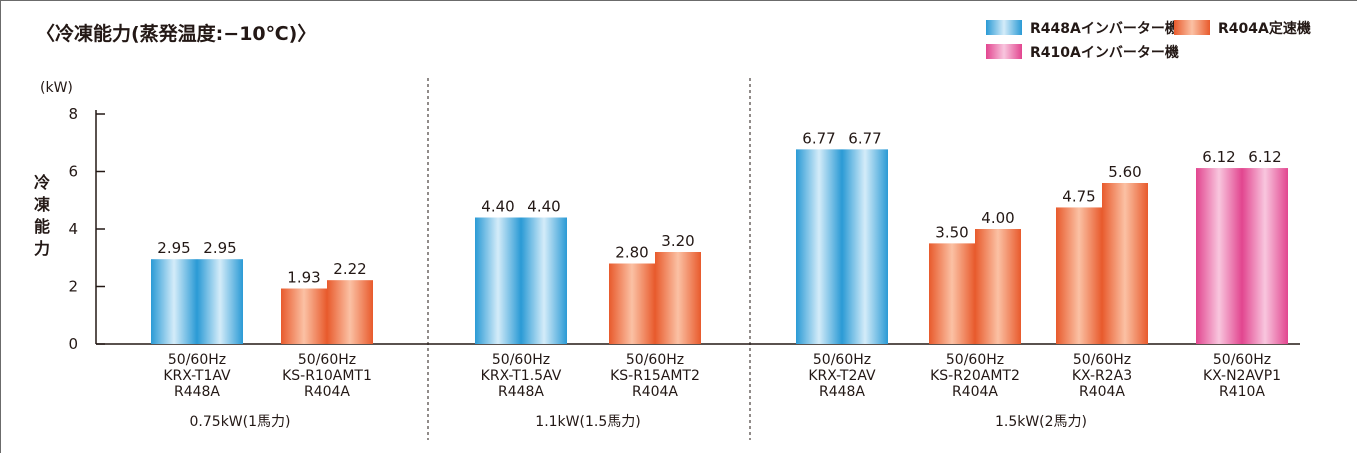 The width and height of the screenshot is (1358, 454). What do you see at coordinates (587, 422) in the screenshot?
I see `group-label: 1.1kW(1.5馬力)` at bounding box center [587, 422].